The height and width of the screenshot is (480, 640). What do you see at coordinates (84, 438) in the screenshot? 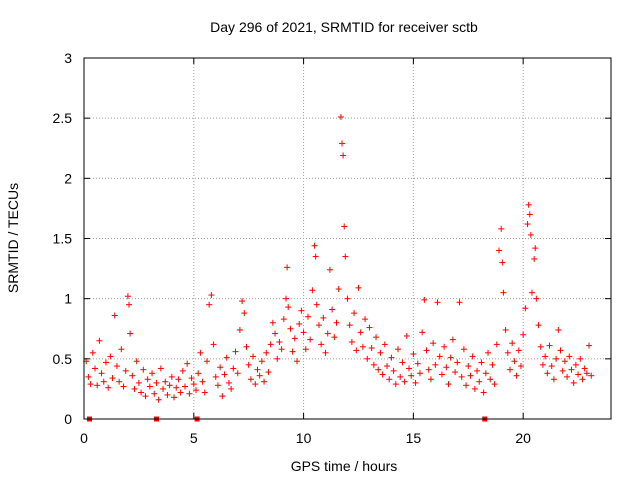
I see `x-tick-label: 0` at bounding box center [84, 438].